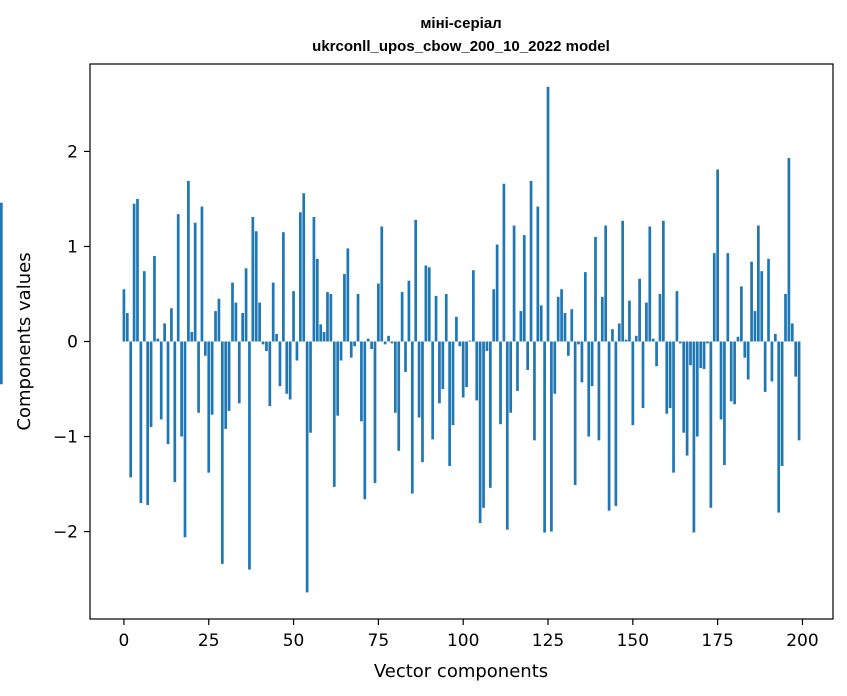 This screenshot has width=847, height=696. Describe the element at coordinates (461, 671) in the screenshot. I see `x-axis-label: Vector components` at that location.